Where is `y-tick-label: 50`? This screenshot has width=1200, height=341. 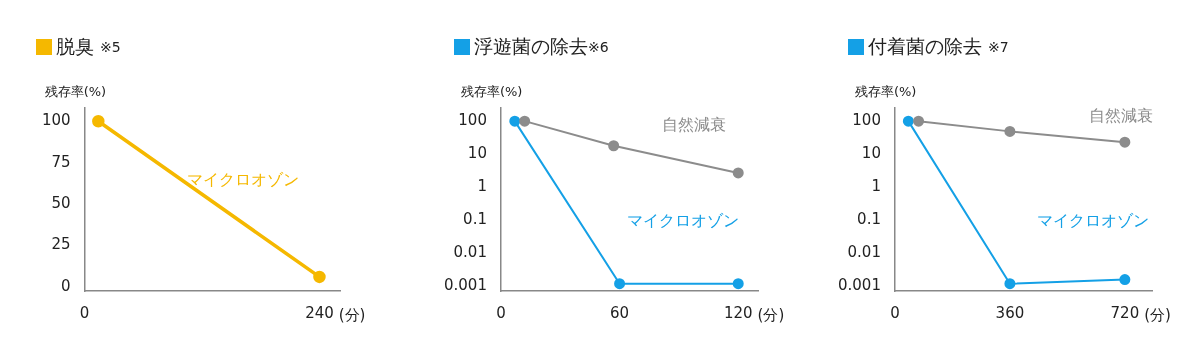
y-tick-label: 50 is located at coordinates (61, 202).